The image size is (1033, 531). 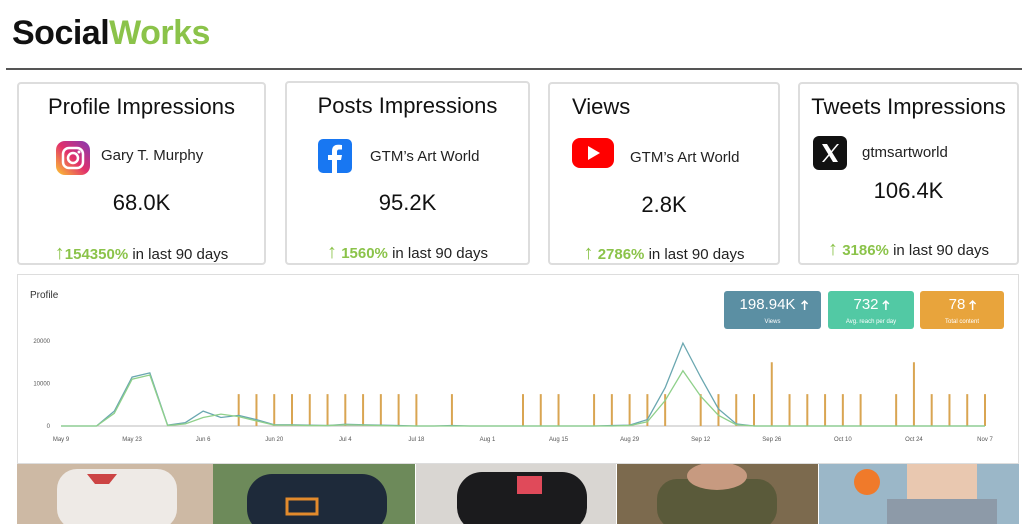 What do you see at coordinates (514, 69) in the screenshot?
I see `divider` at bounding box center [514, 69].